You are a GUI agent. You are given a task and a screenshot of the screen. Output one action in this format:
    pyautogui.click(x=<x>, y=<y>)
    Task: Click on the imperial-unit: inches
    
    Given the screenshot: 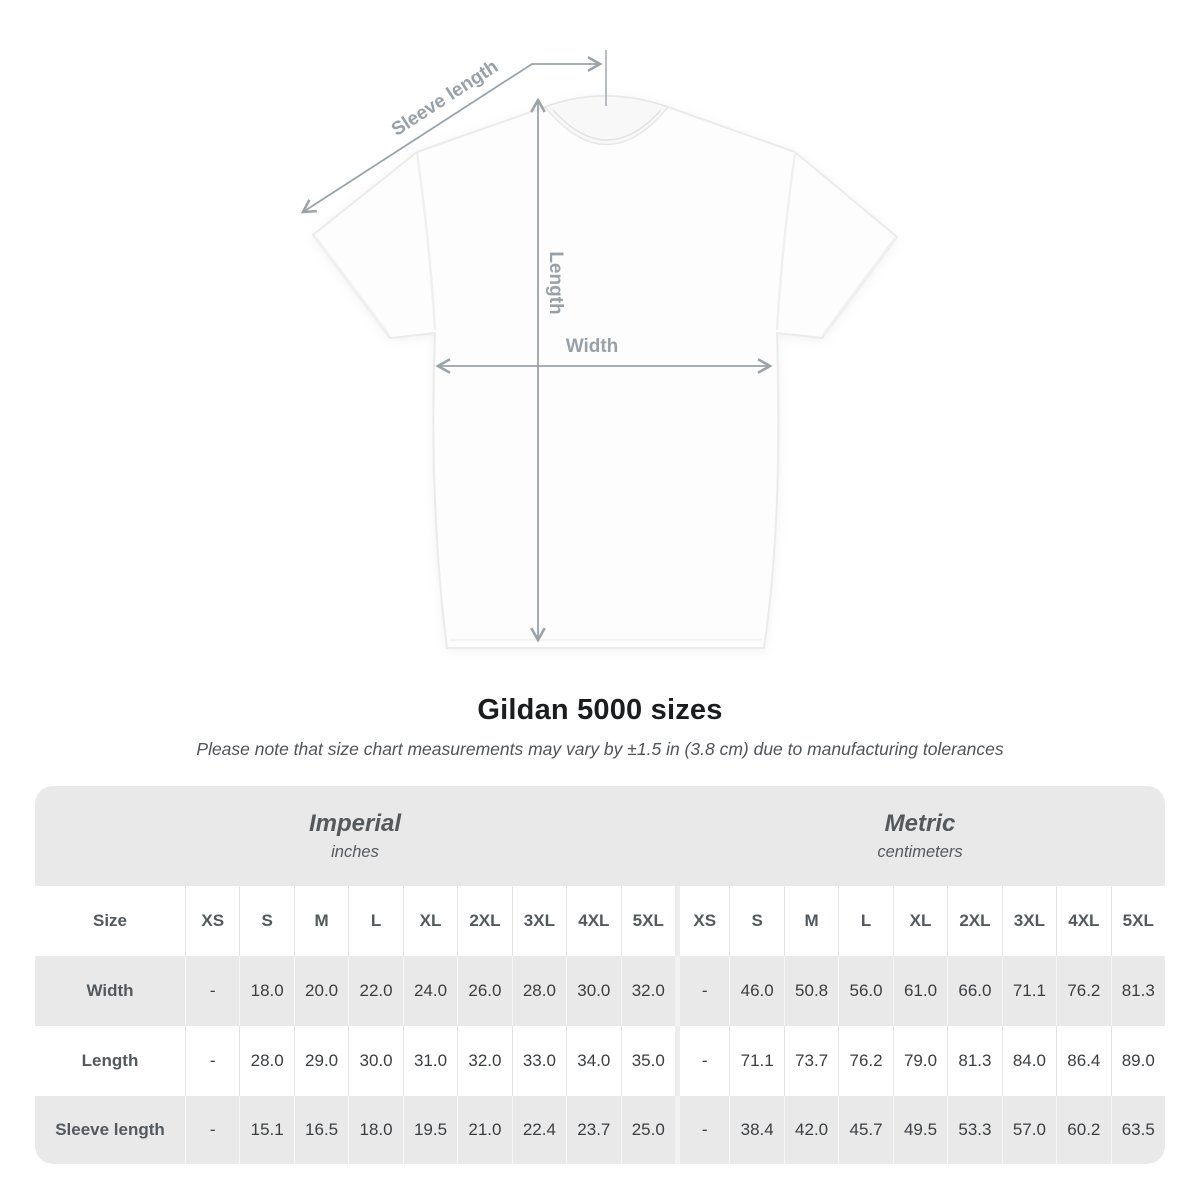 What is the action you would take?
    pyautogui.click(x=355, y=852)
    